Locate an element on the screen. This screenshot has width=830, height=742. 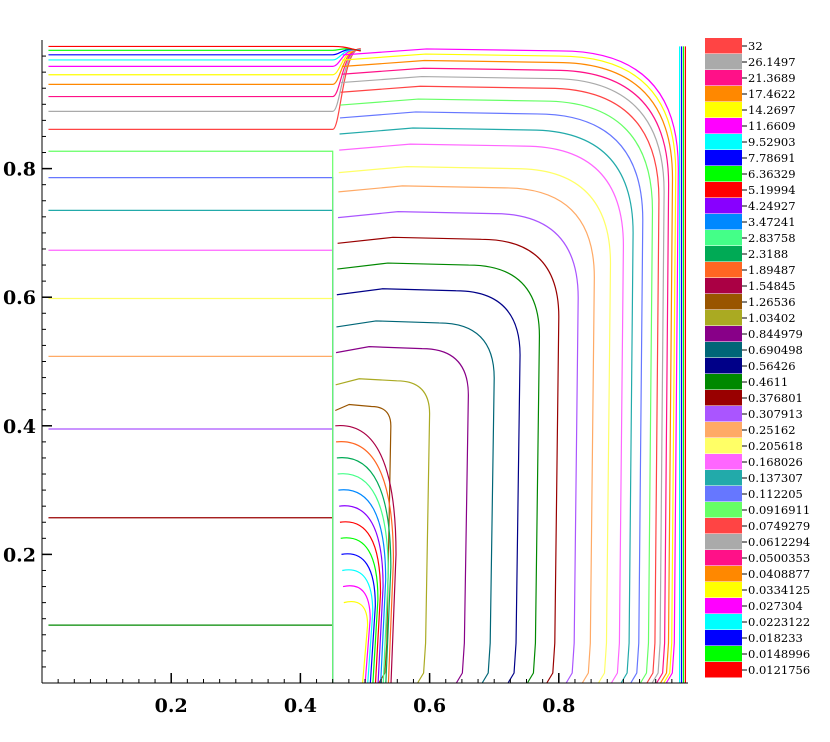
legend-label: 3.47241 is located at coordinates (772, 222).